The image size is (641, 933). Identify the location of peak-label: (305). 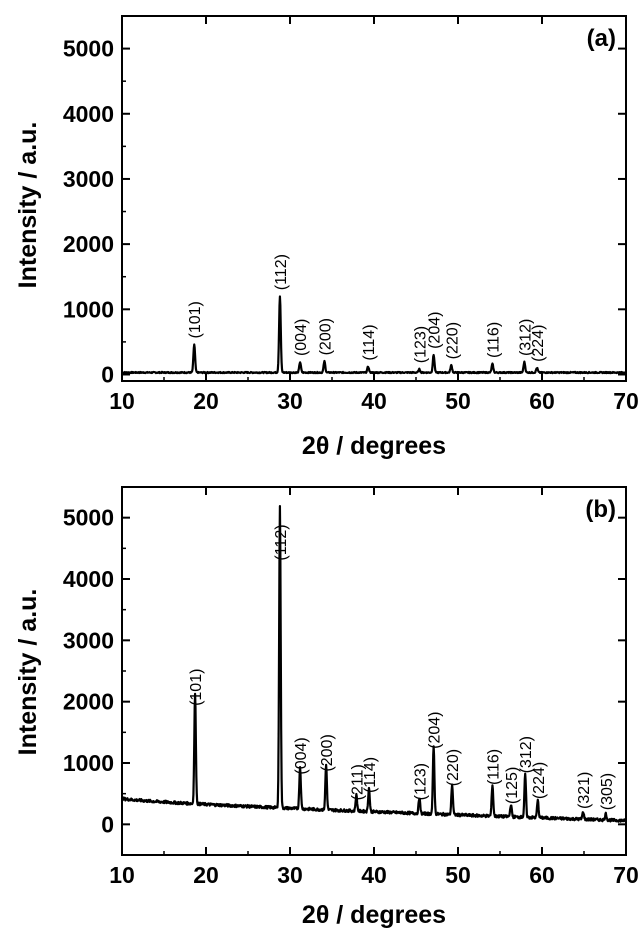
(607, 791).